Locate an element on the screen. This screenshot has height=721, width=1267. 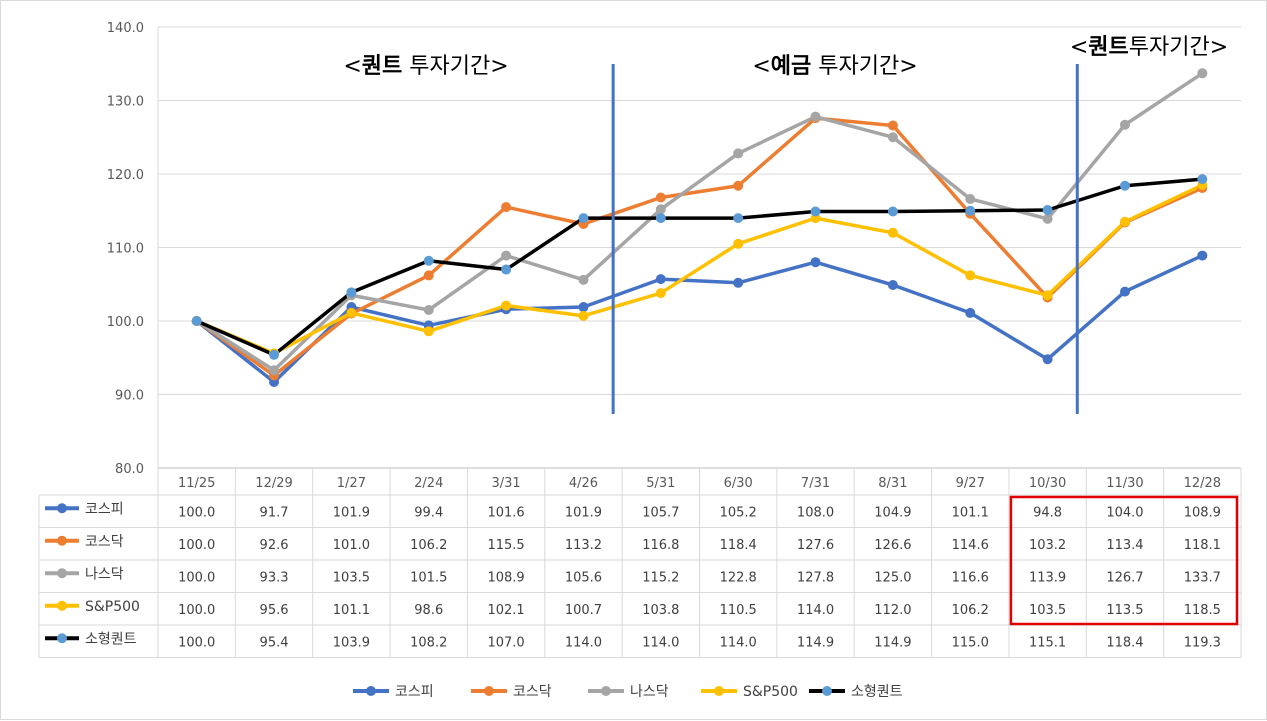
x-tick-label: 12/28 is located at coordinates (1202, 483).